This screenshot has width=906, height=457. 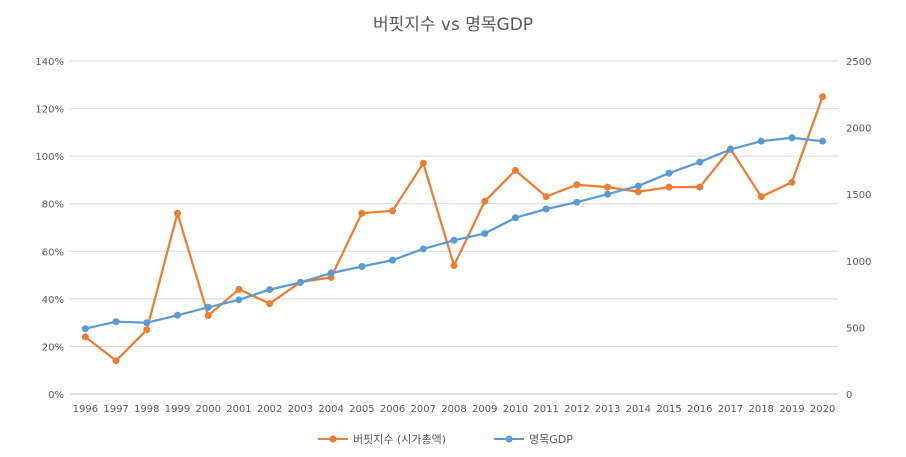 I want to click on x-tick-label: 2011, so click(x=545, y=409).